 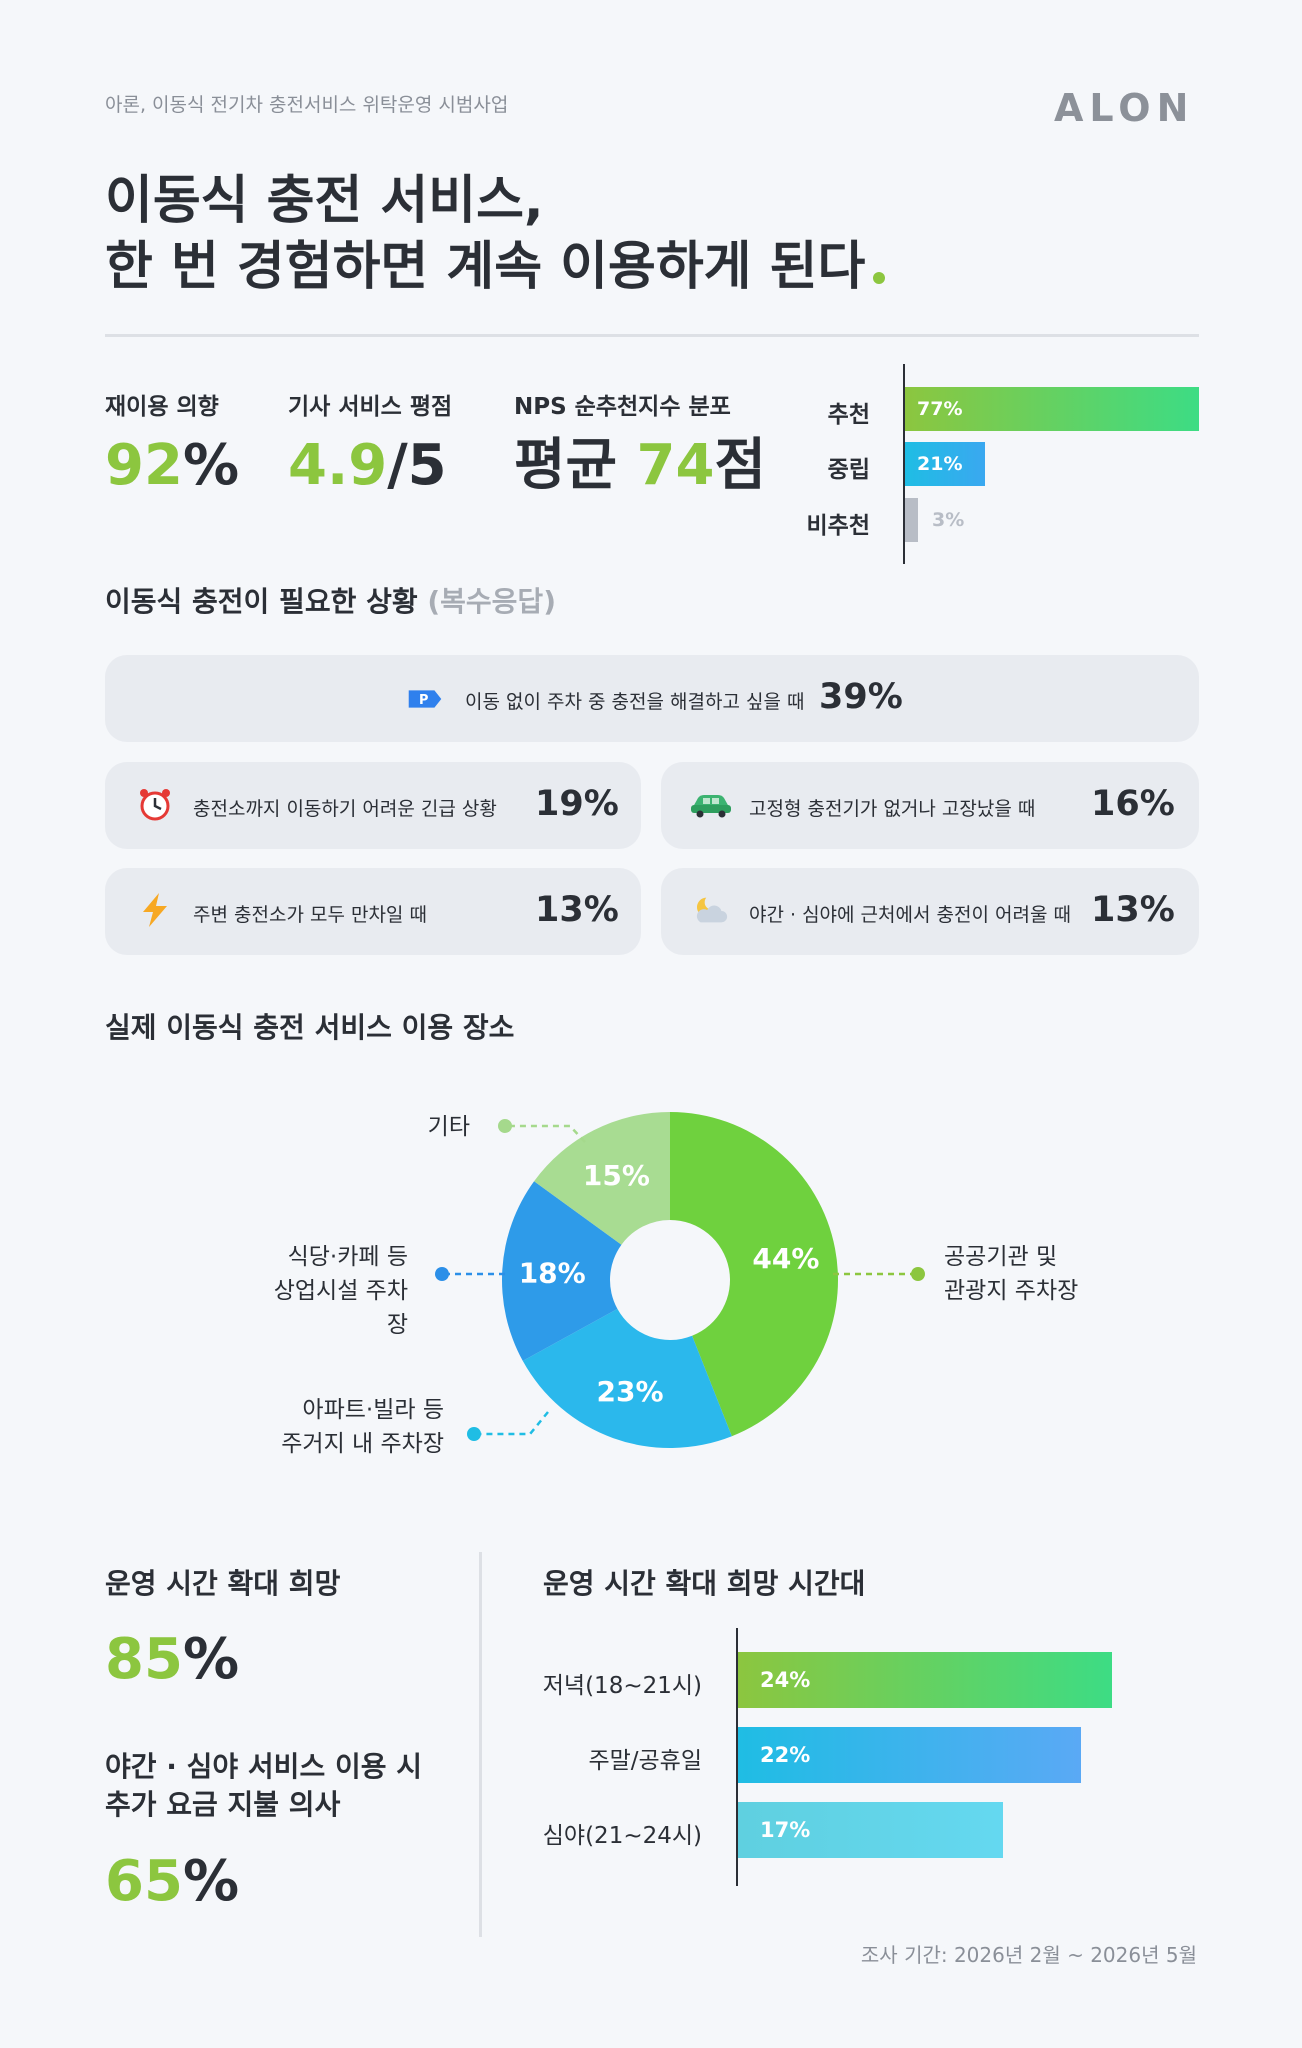 What do you see at coordinates (910, 915) in the screenshot?
I see `situation-text-5: 야간 · 심야에 근처에서 충전이 어려울 때` at bounding box center [910, 915].